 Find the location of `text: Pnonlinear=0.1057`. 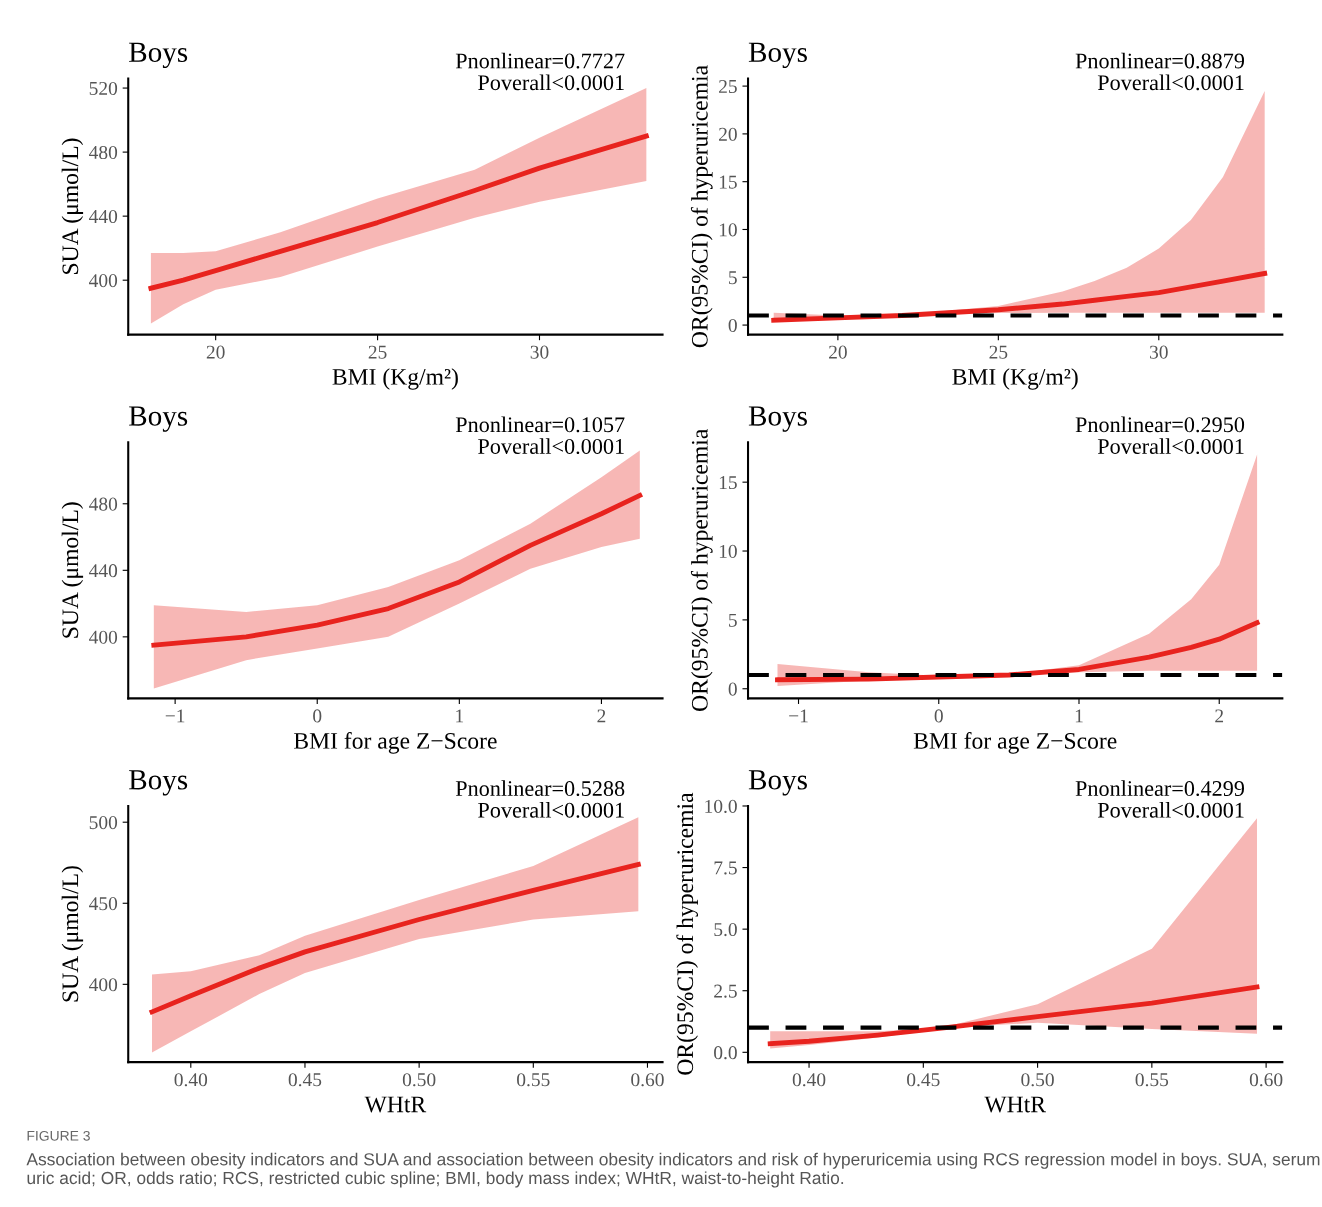

text: Pnonlinear=0.1057 is located at coordinates (540, 424).